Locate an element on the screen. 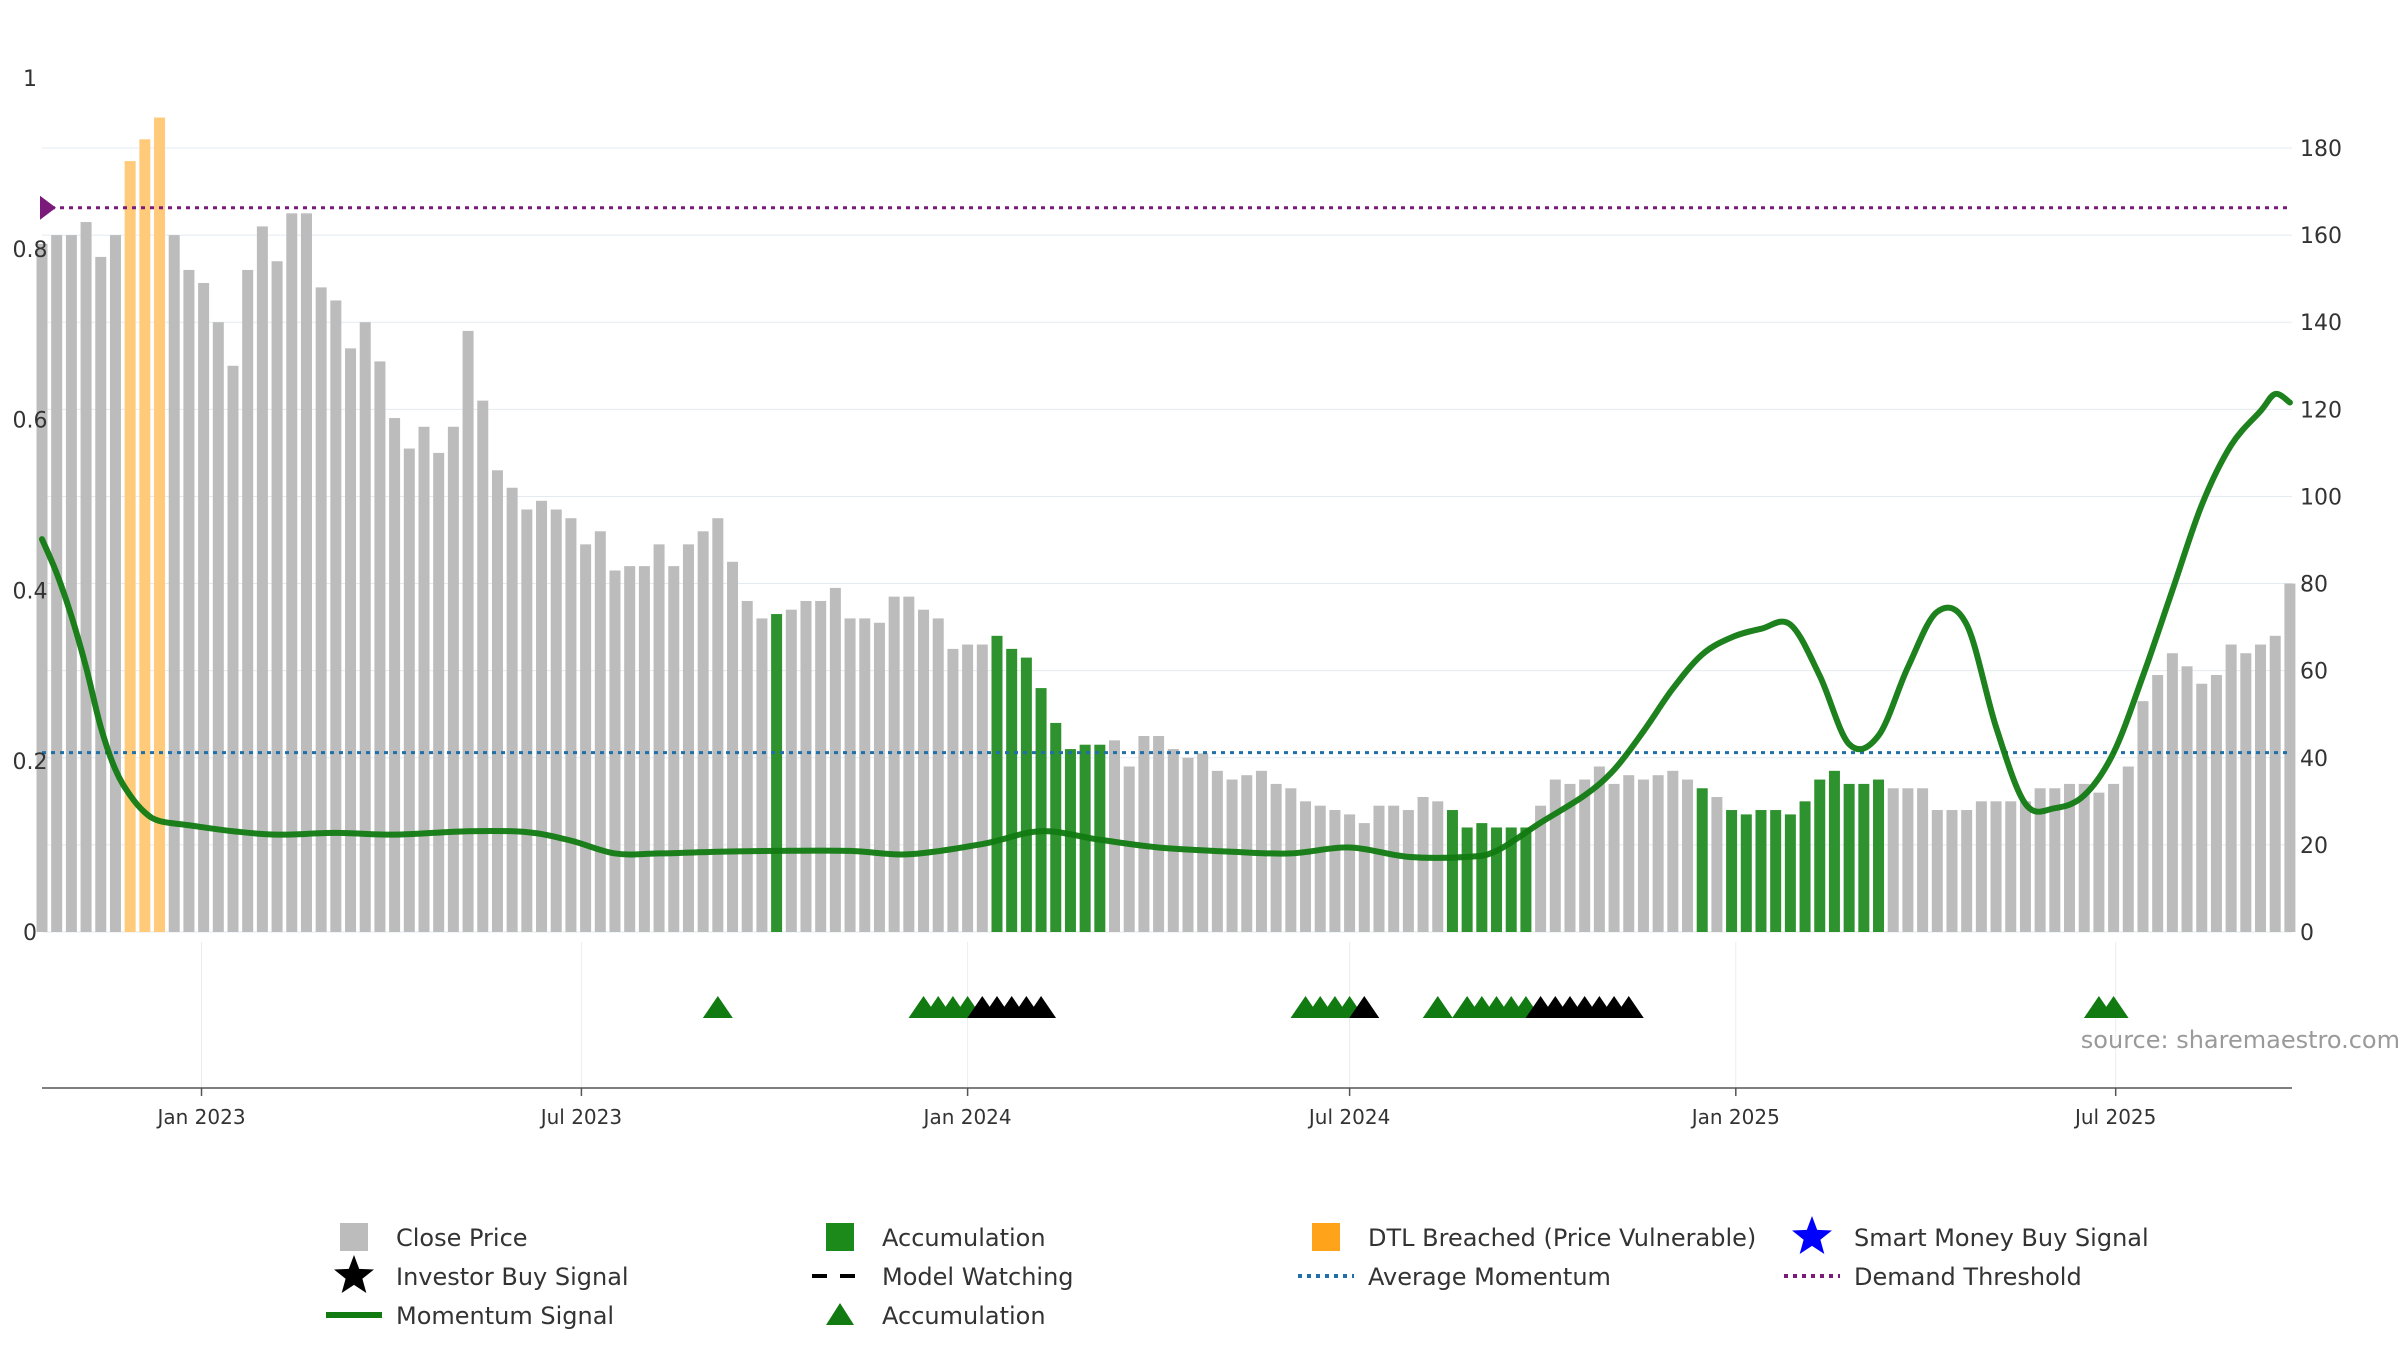 Image resolution: width=2400 pixels, height=1350 pixels. legend-triangle-icon is located at coordinates (840, 1314).